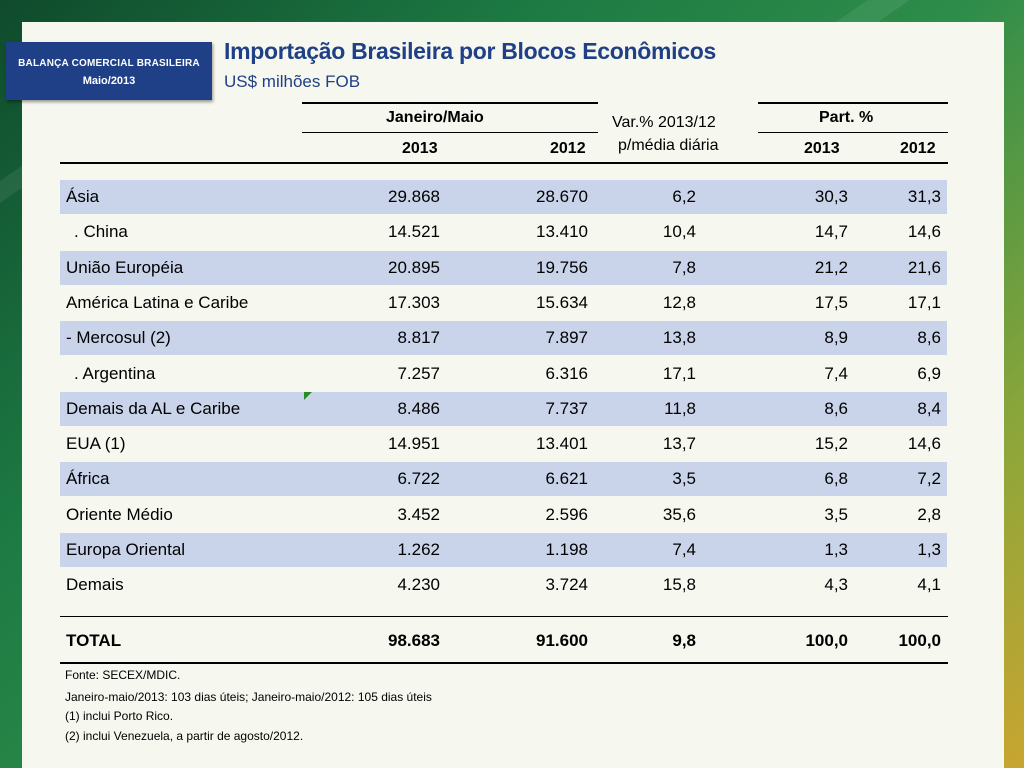  I want to click on note-source: Fonte: SECEX/MDIC., so click(123, 675).